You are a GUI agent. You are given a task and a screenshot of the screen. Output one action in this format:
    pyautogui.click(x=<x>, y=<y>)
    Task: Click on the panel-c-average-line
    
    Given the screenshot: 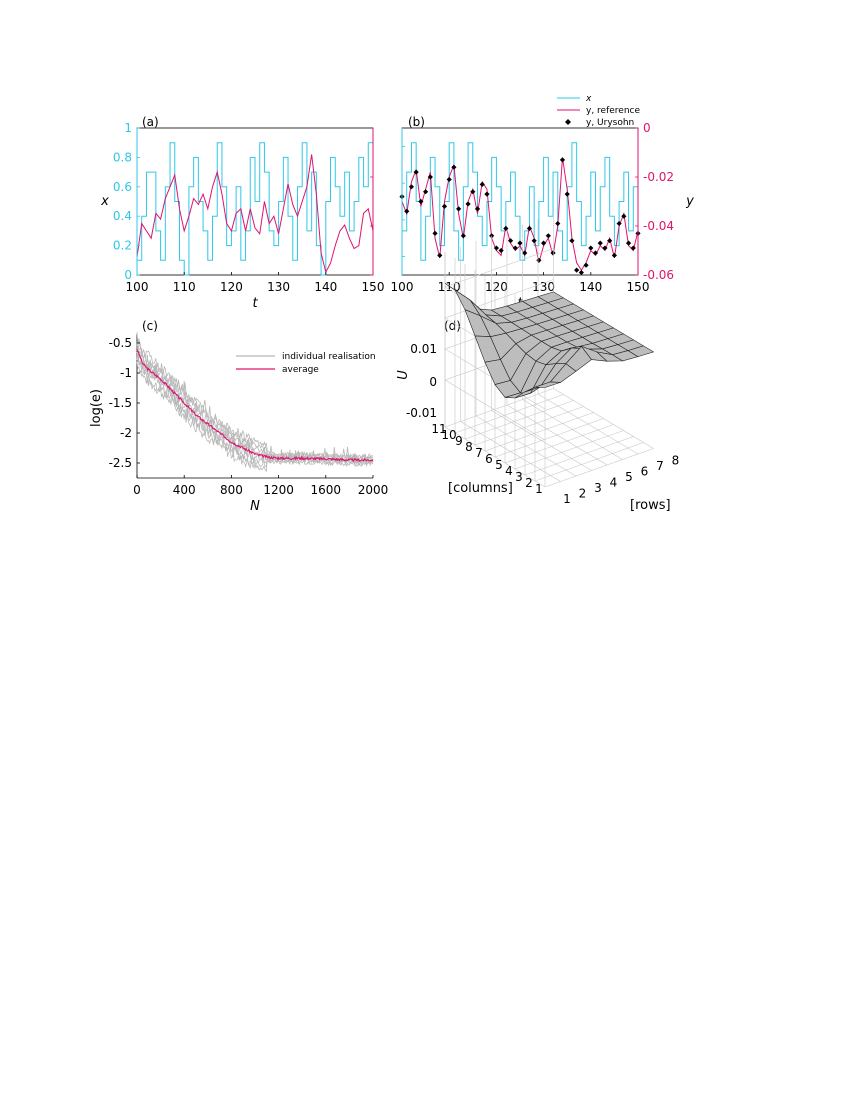 What is the action you would take?
    pyautogui.click(x=255, y=405)
    